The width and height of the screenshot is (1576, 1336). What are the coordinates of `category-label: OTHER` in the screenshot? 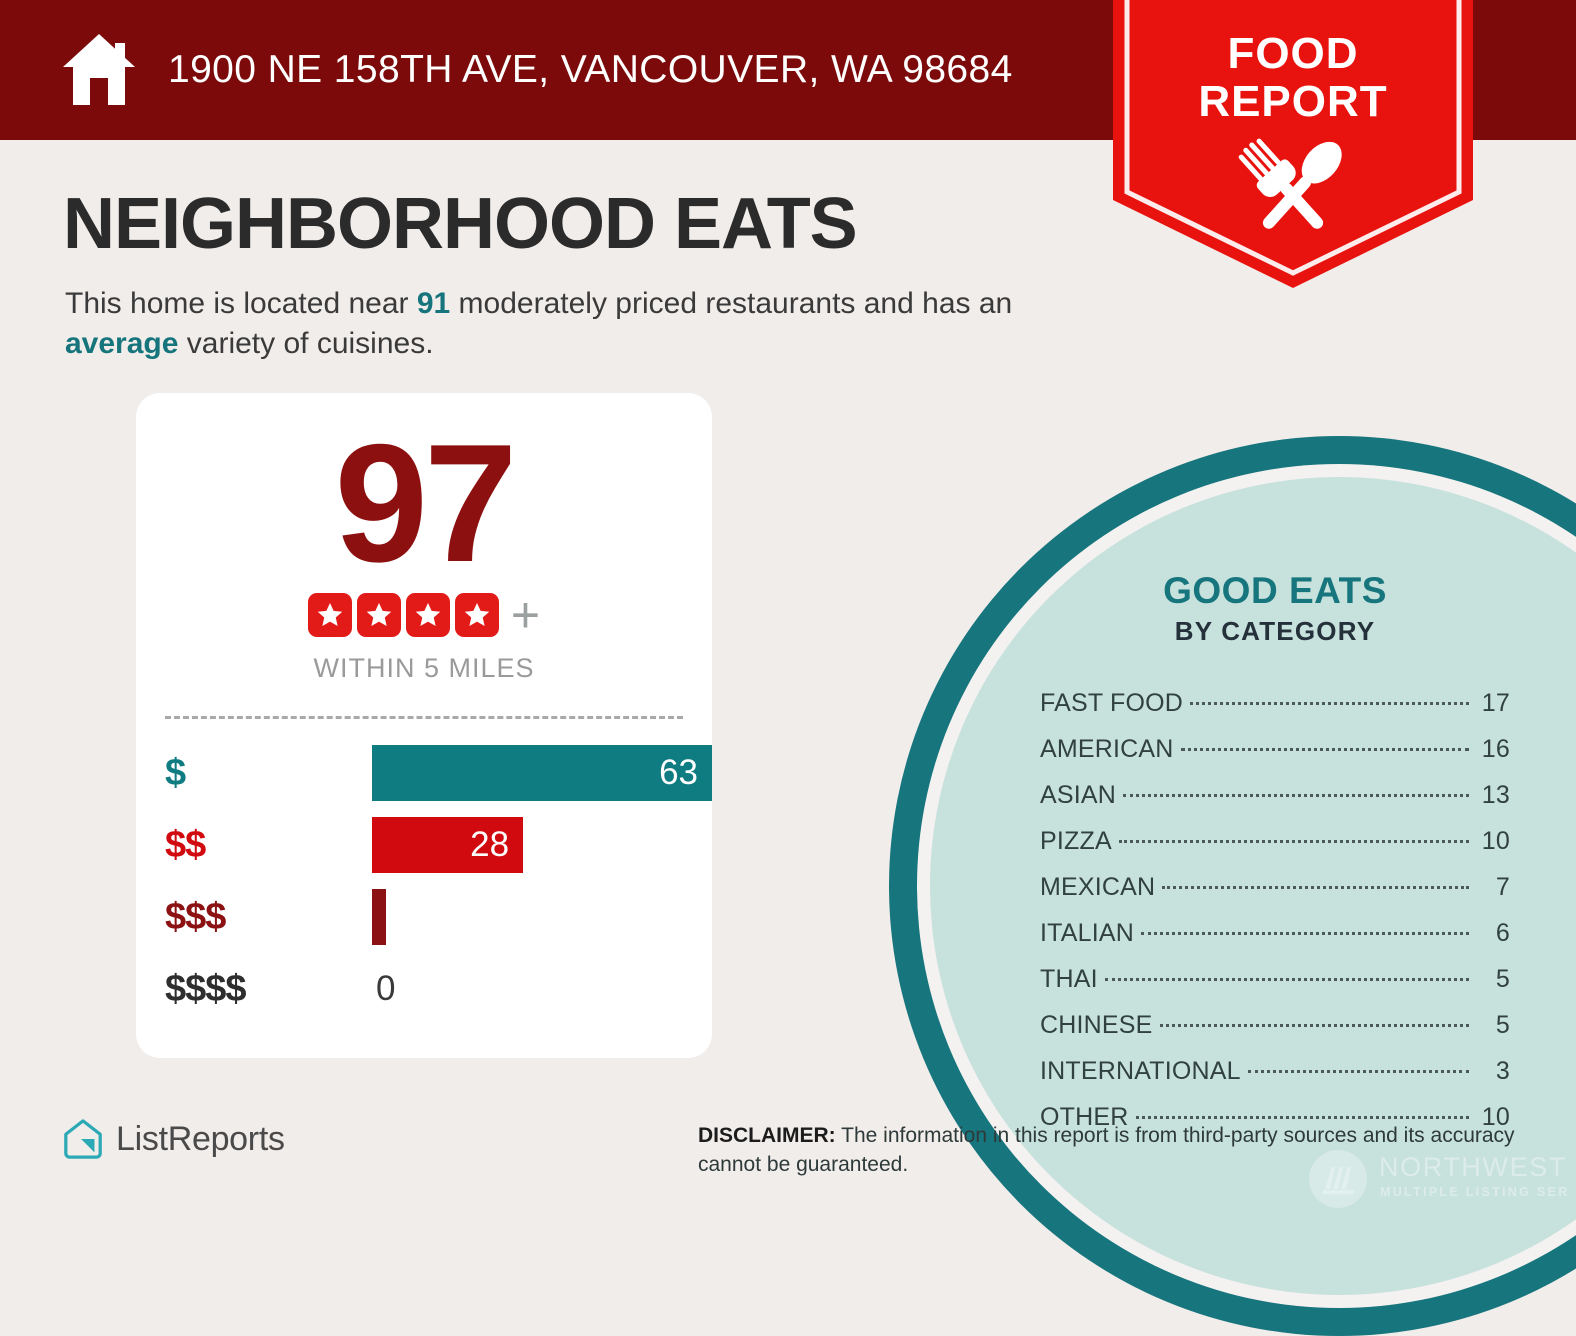 It's located at (1084, 1117).